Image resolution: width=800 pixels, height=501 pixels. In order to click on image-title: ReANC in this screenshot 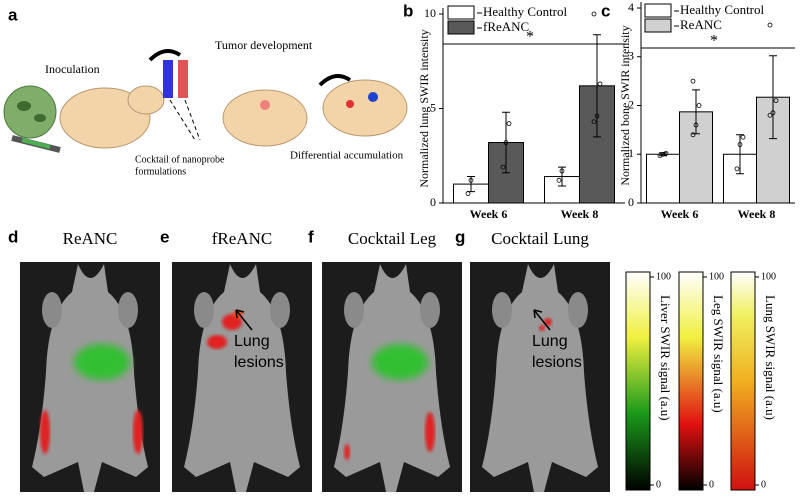, I will do `click(90, 238)`.